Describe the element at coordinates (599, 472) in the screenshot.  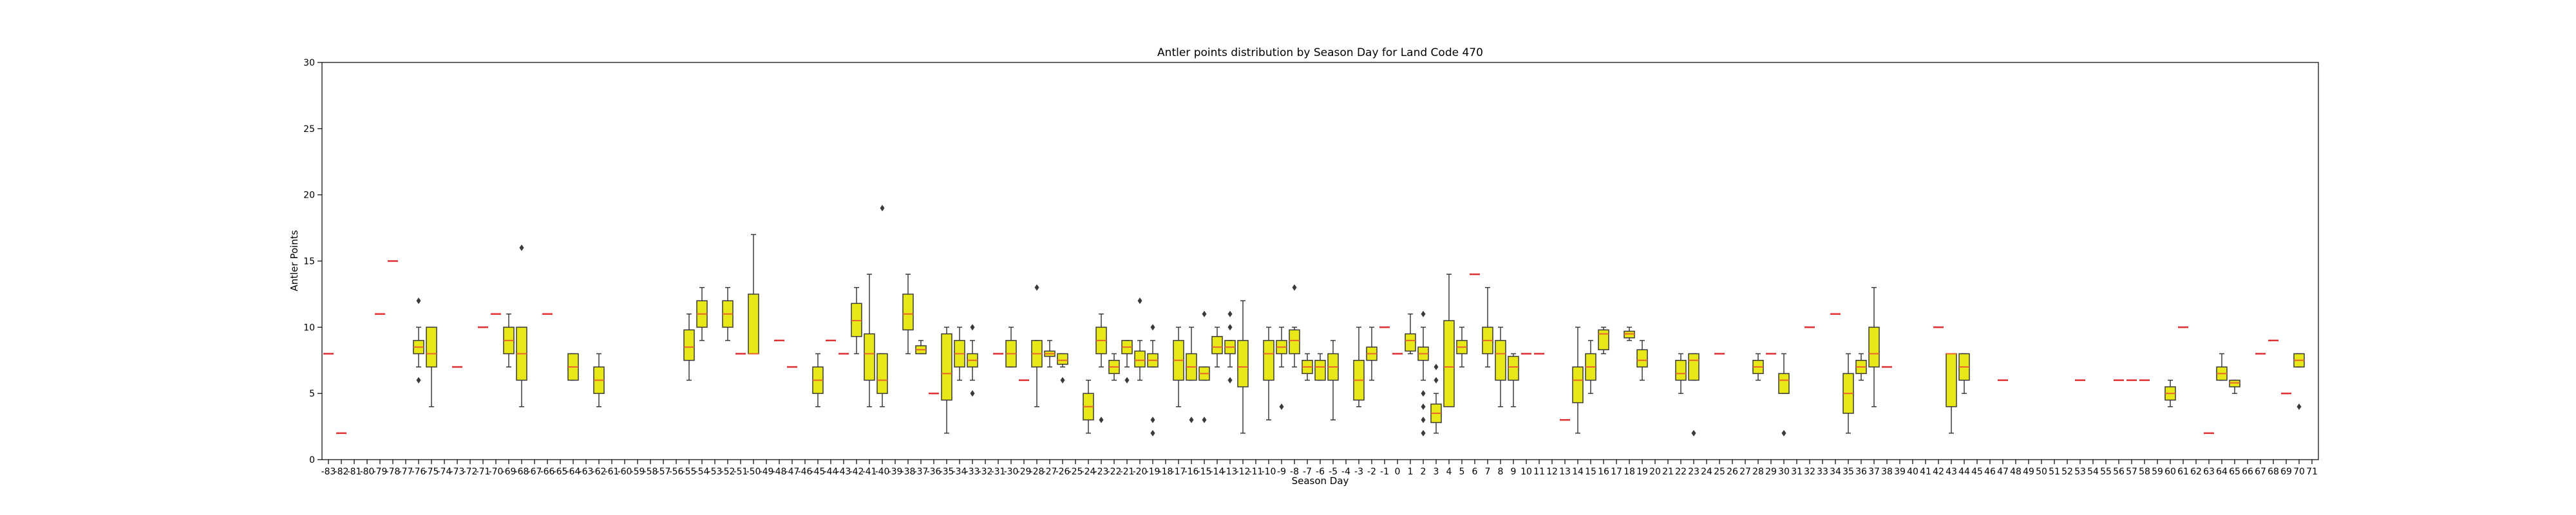
I see `x-tick-label: -62` at that location.